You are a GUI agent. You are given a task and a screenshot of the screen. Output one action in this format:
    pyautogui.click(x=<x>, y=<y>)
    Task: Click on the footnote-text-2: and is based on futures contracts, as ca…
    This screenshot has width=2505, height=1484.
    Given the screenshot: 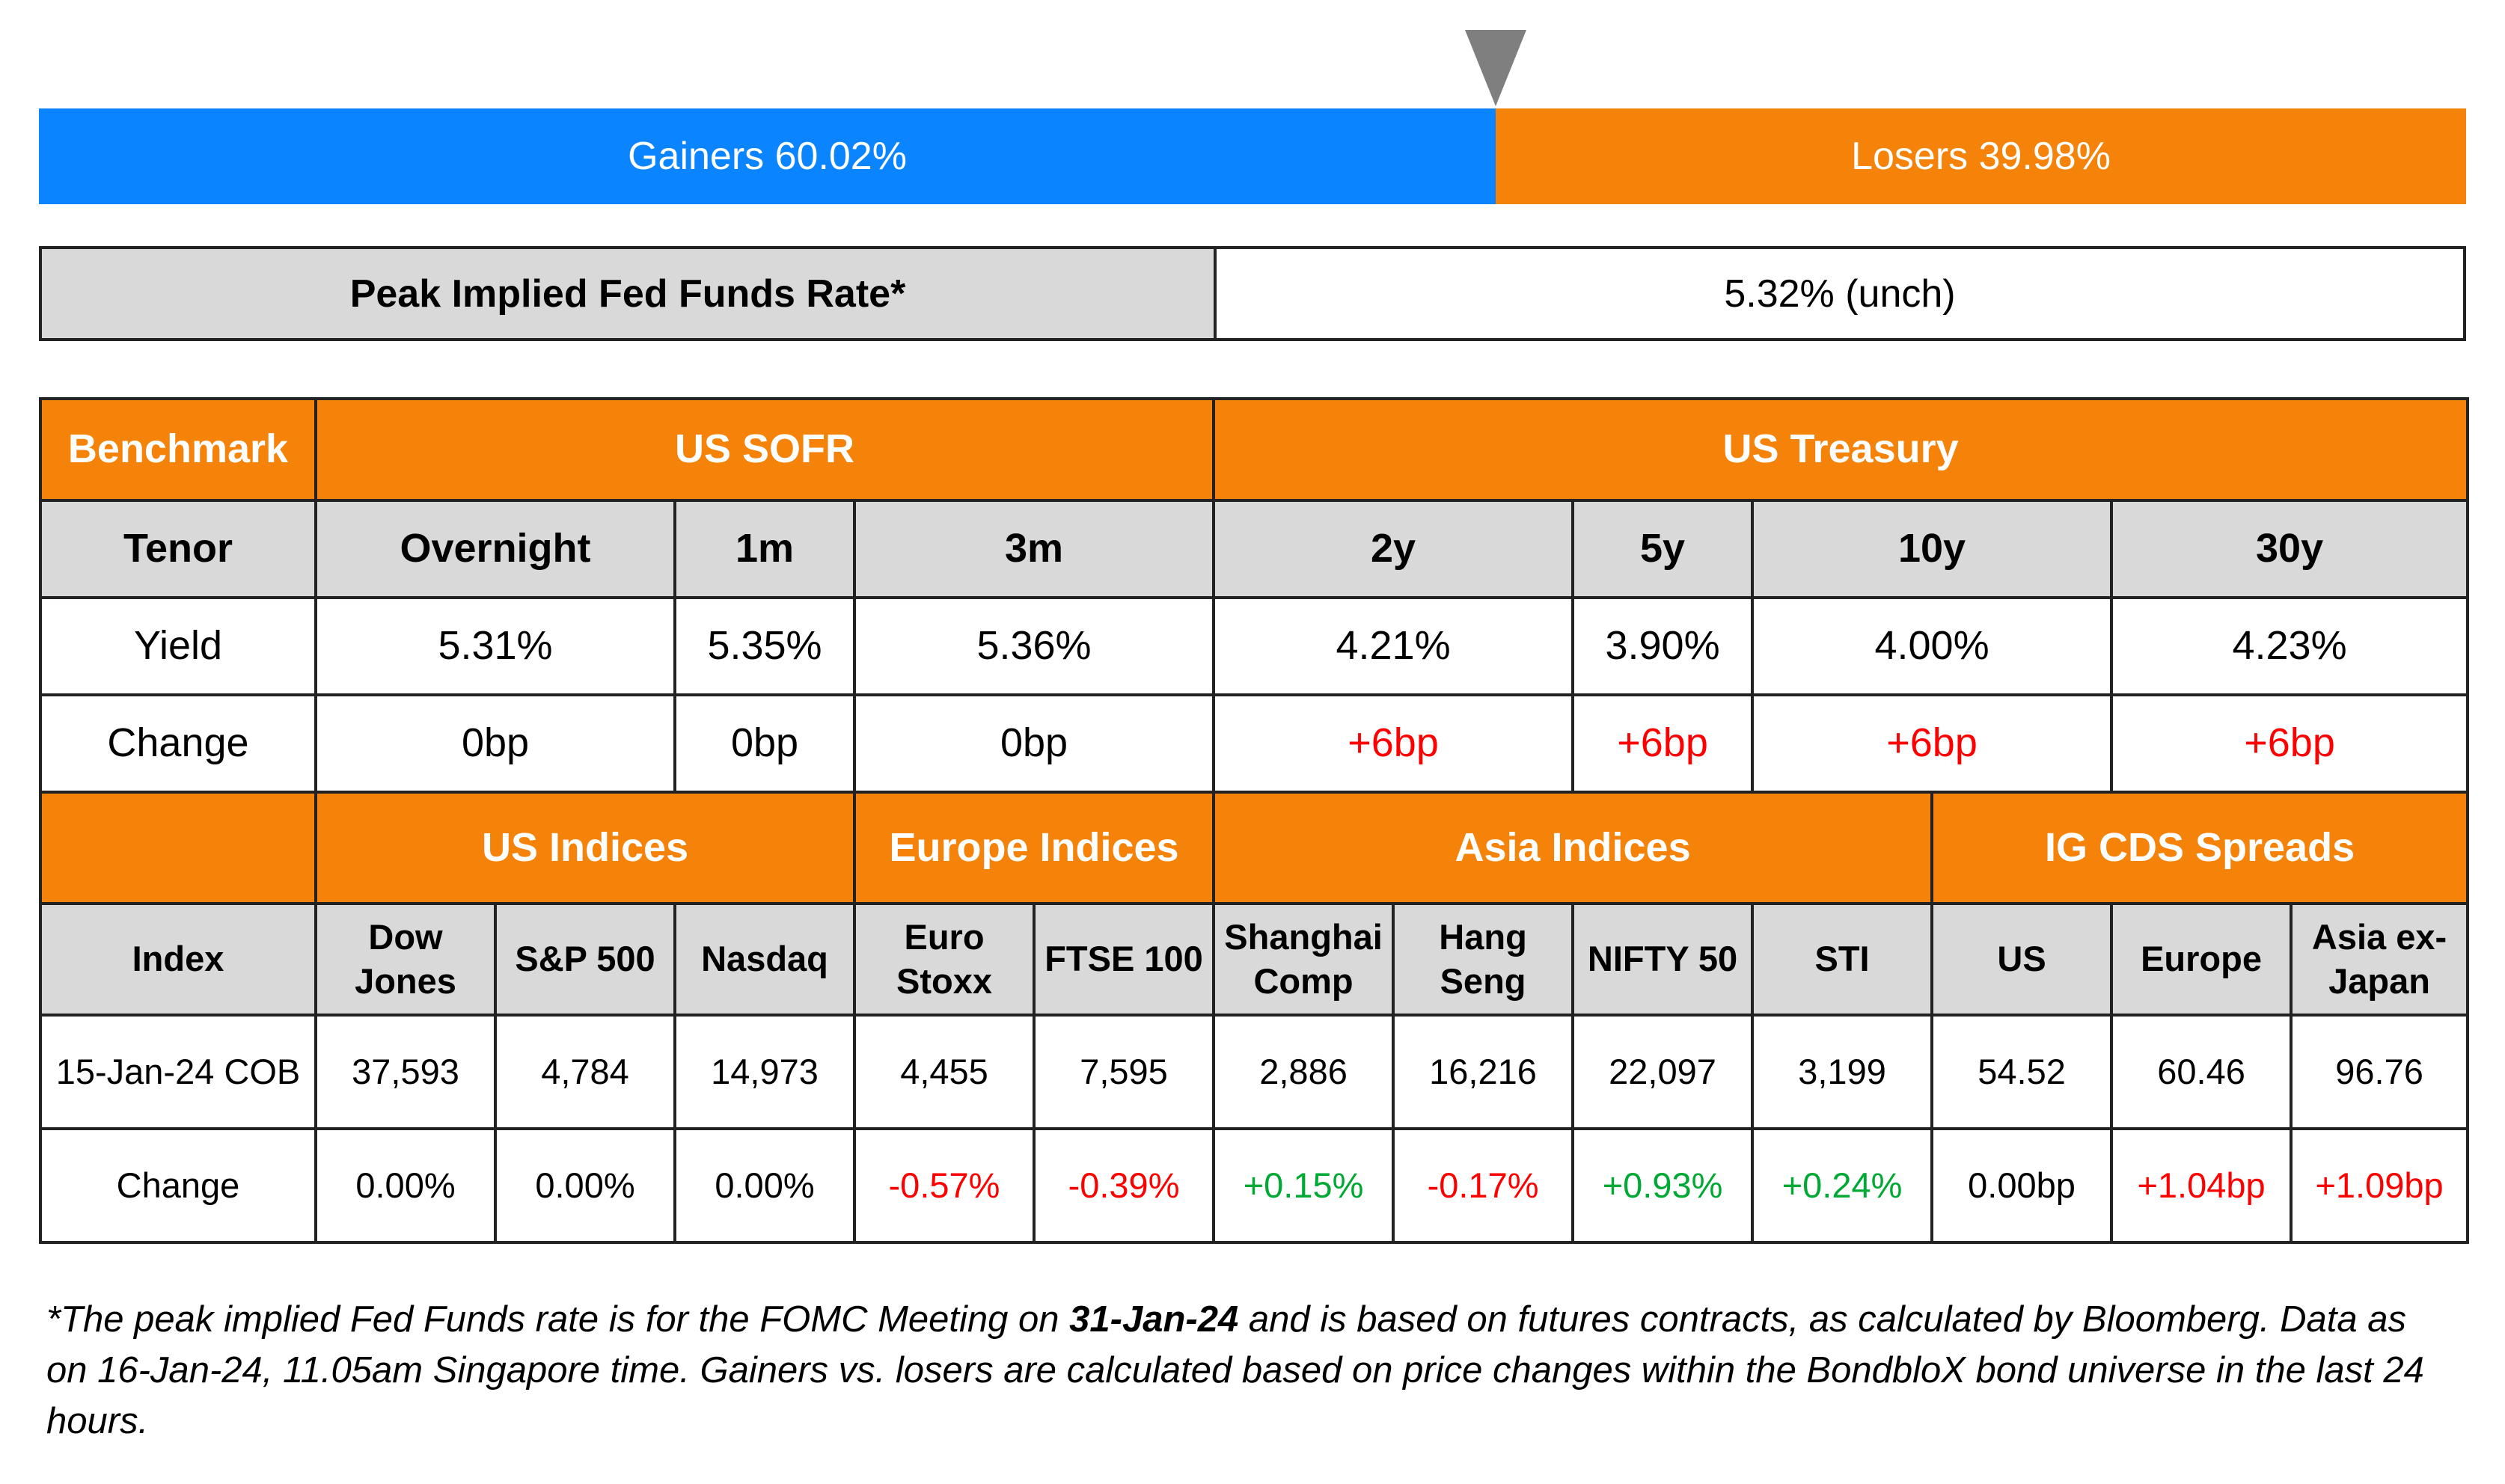 What is the action you would take?
    pyautogui.click(x=1235, y=1370)
    